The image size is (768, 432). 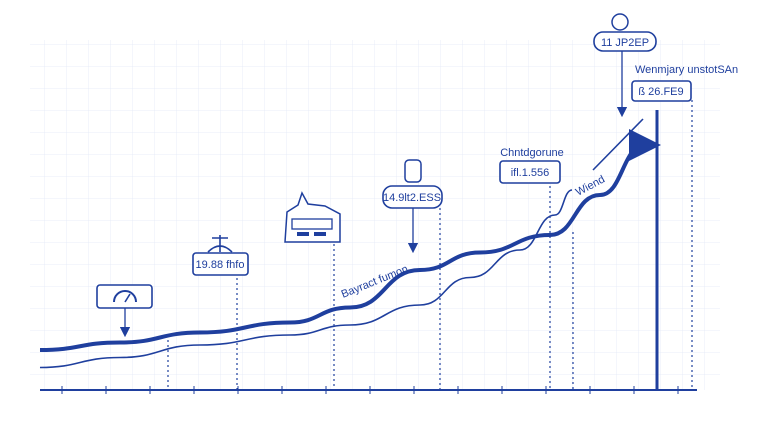 What do you see at coordinates (530, 173) in the screenshot?
I see `annotation-value: ifl.1.556` at bounding box center [530, 173].